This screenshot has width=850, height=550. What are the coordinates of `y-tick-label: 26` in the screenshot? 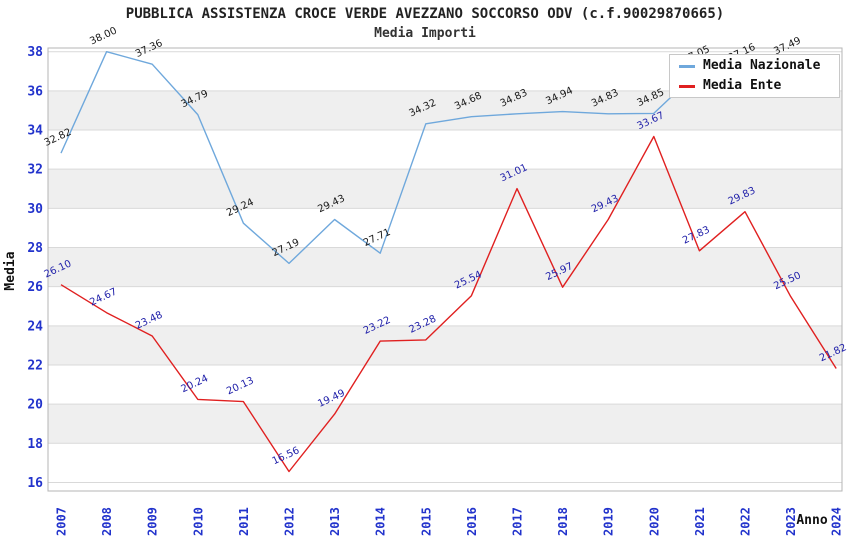 It's located at (35, 287).